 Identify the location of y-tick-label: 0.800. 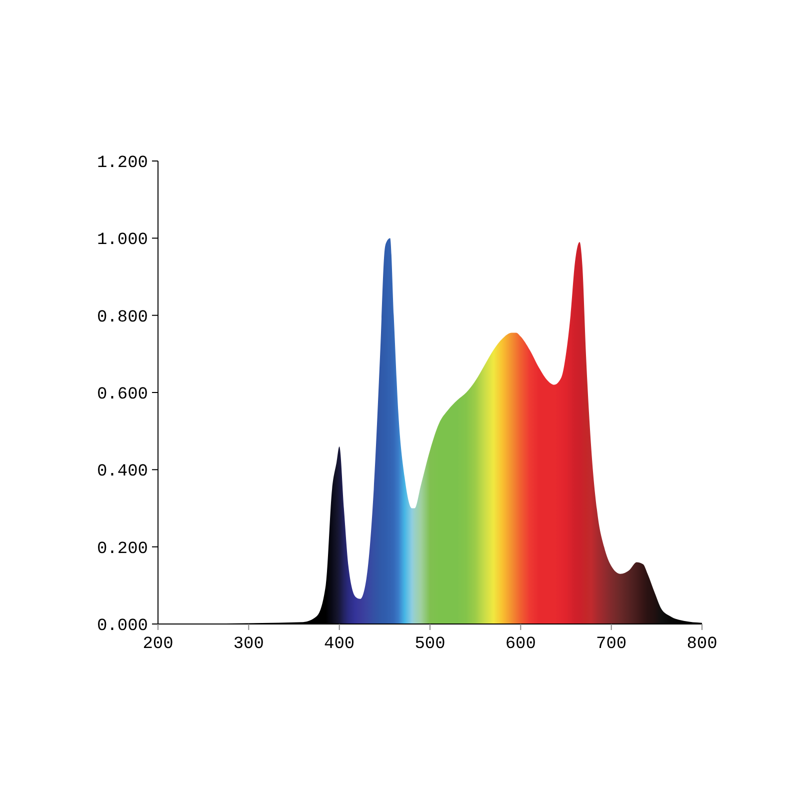
(122, 318).